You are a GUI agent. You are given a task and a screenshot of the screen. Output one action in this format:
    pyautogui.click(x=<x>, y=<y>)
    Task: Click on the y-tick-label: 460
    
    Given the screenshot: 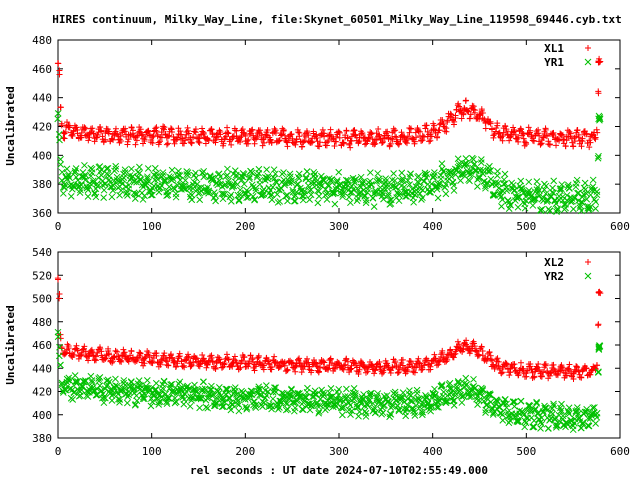 What is the action you would take?
    pyautogui.click(x=42, y=345)
    